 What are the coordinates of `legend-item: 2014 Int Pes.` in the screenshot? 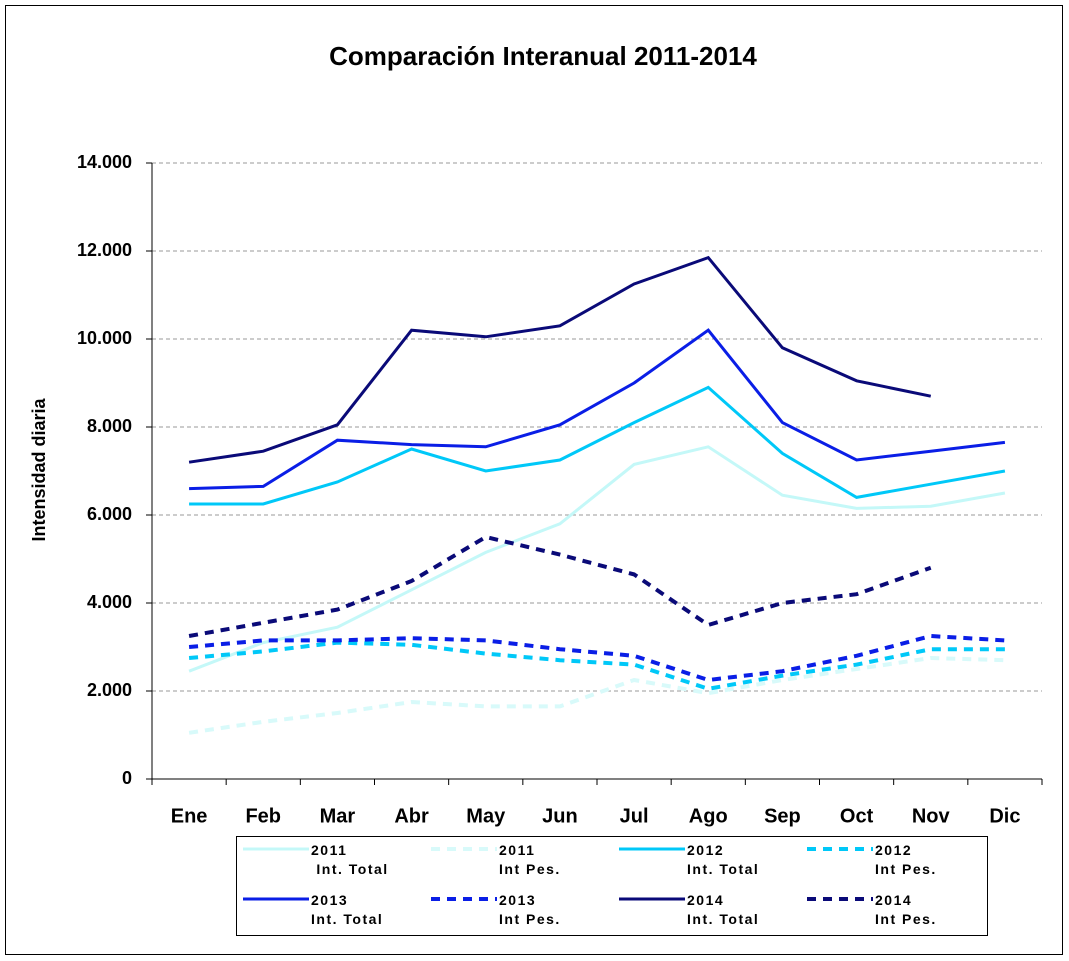 It's located at (895, 907).